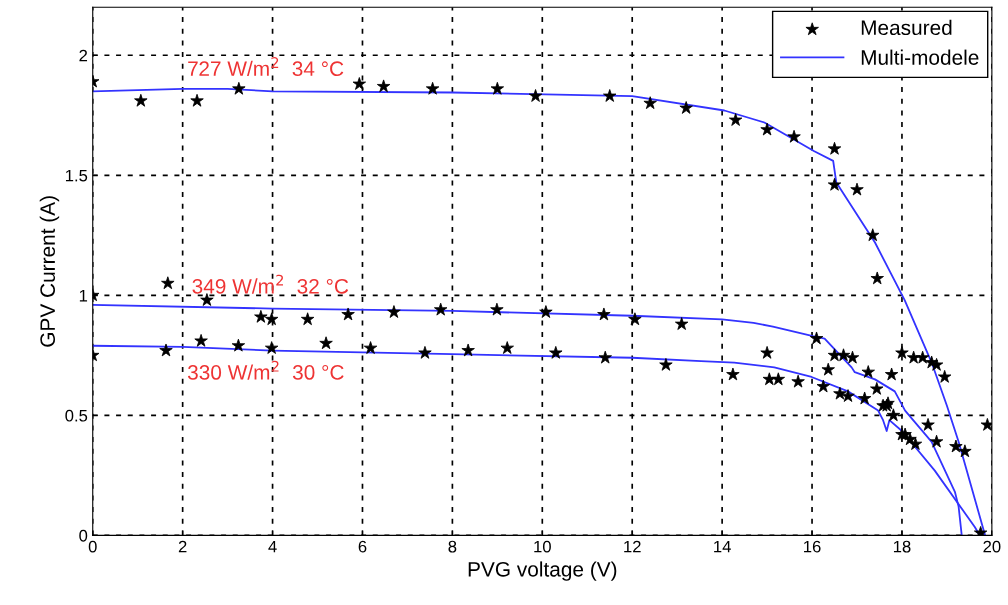  What do you see at coordinates (92, 546) in the screenshot?
I see `x-tick-label: 0` at bounding box center [92, 546].